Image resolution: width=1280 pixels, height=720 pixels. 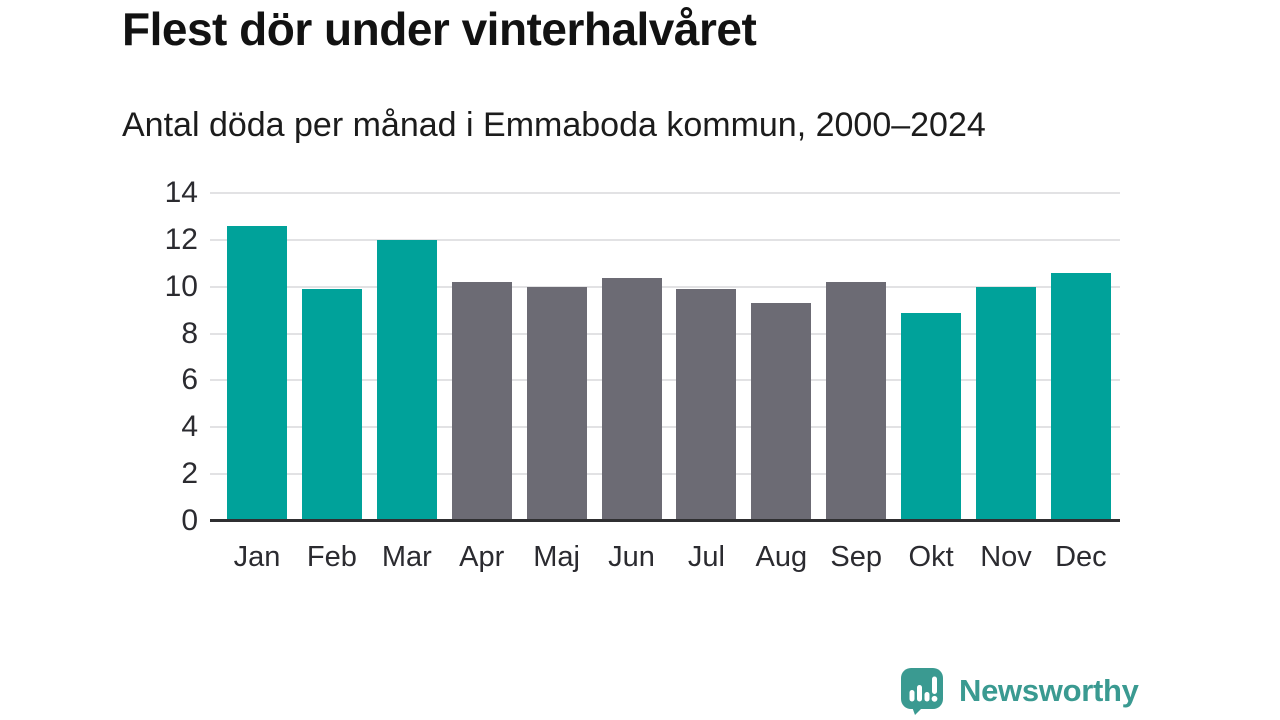 What do you see at coordinates (1049, 690) in the screenshot?
I see `brand-name: Newsworthy` at bounding box center [1049, 690].